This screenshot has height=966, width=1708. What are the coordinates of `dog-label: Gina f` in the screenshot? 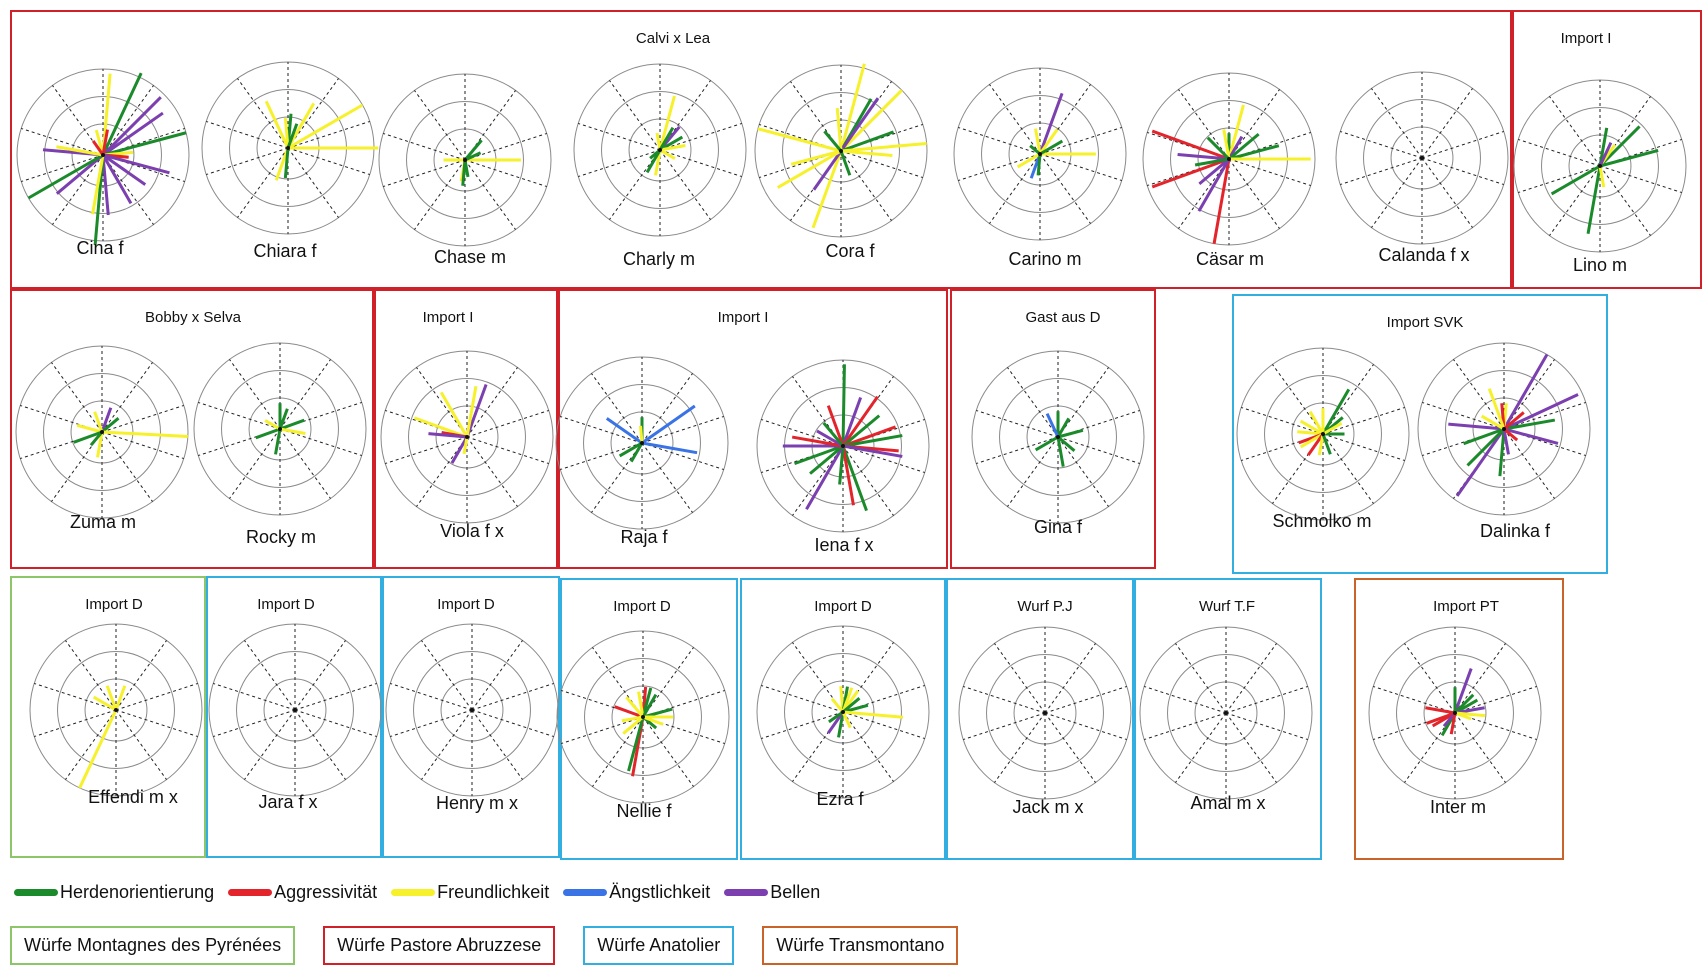 It's located at (1058, 527).